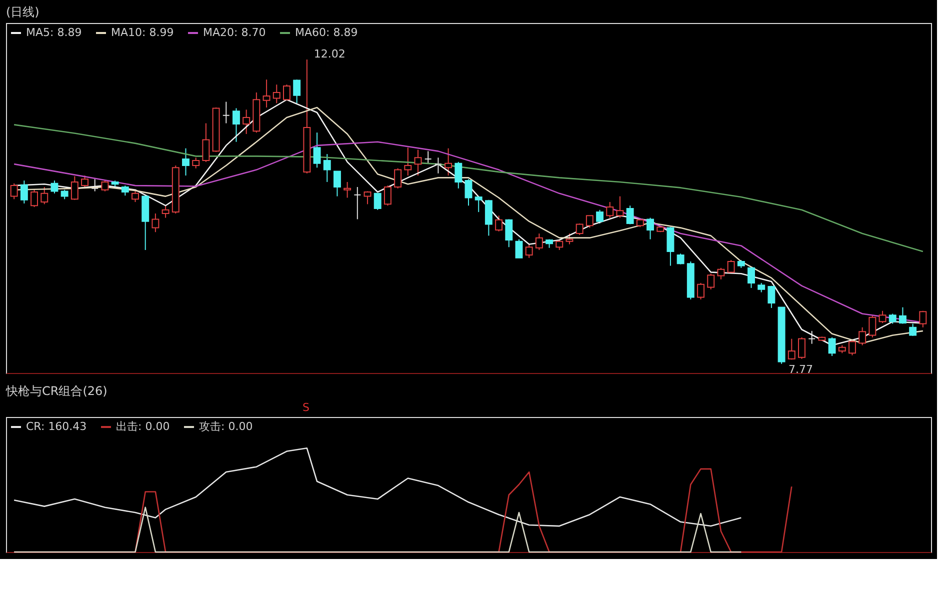 Image resolution: width=945 pixels, height=609 pixels. I want to click on chart-title: 快枪与CR组合(26), so click(56, 391).